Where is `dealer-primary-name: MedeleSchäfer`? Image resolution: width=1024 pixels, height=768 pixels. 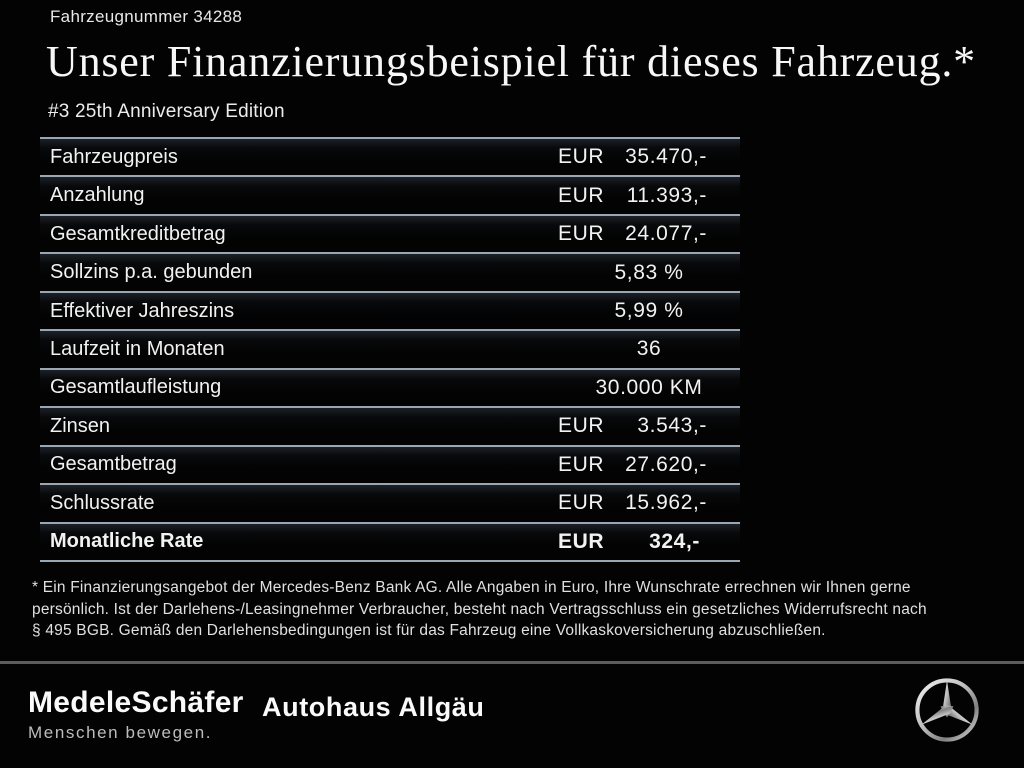 dealer-primary-name: MedeleSchäfer is located at coordinates (136, 702).